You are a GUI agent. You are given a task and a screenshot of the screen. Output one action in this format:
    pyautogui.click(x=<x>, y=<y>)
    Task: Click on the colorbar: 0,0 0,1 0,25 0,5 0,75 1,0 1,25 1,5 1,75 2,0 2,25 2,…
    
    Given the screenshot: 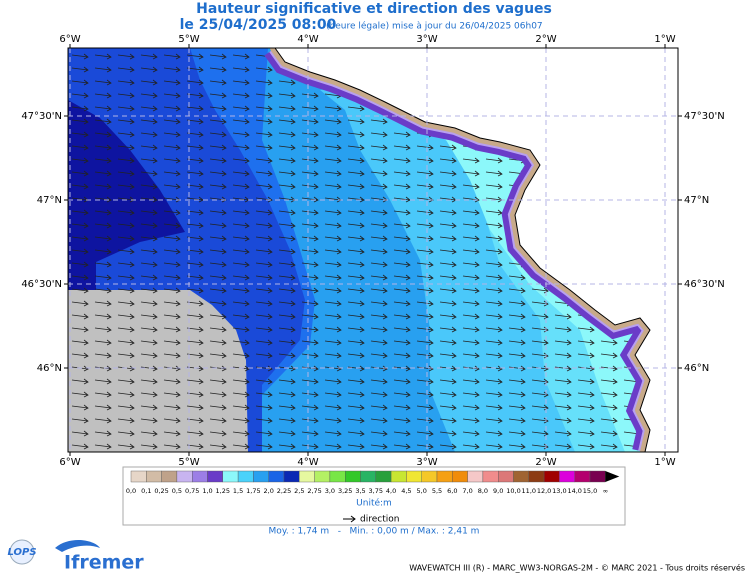 What is the action you would take?
    pyautogui.click(x=373, y=482)
    